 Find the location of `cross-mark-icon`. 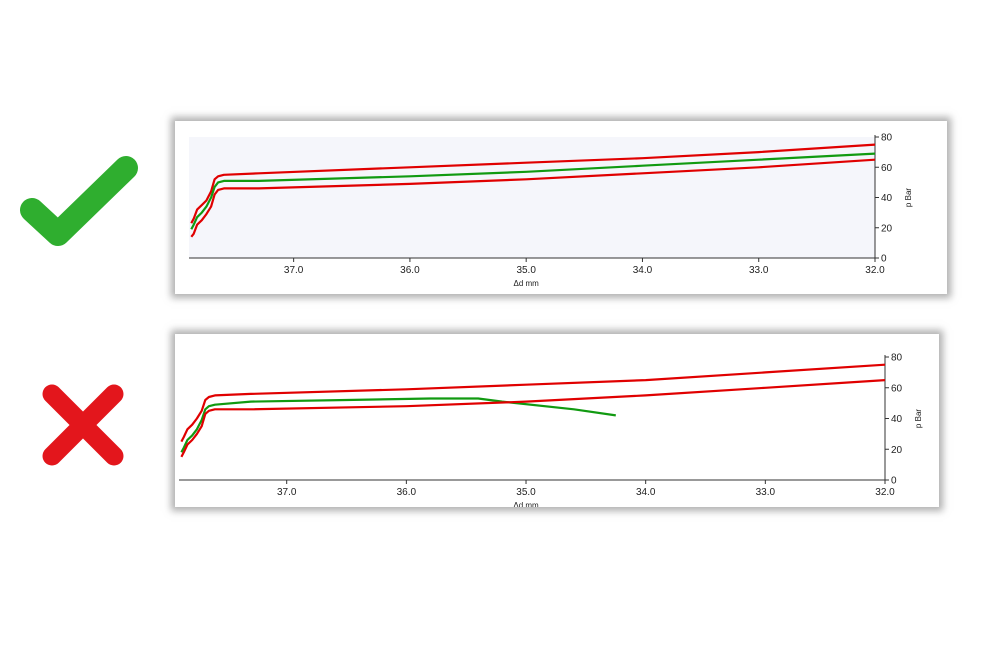

cross-mark-icon is located at coordinates (83, 427).